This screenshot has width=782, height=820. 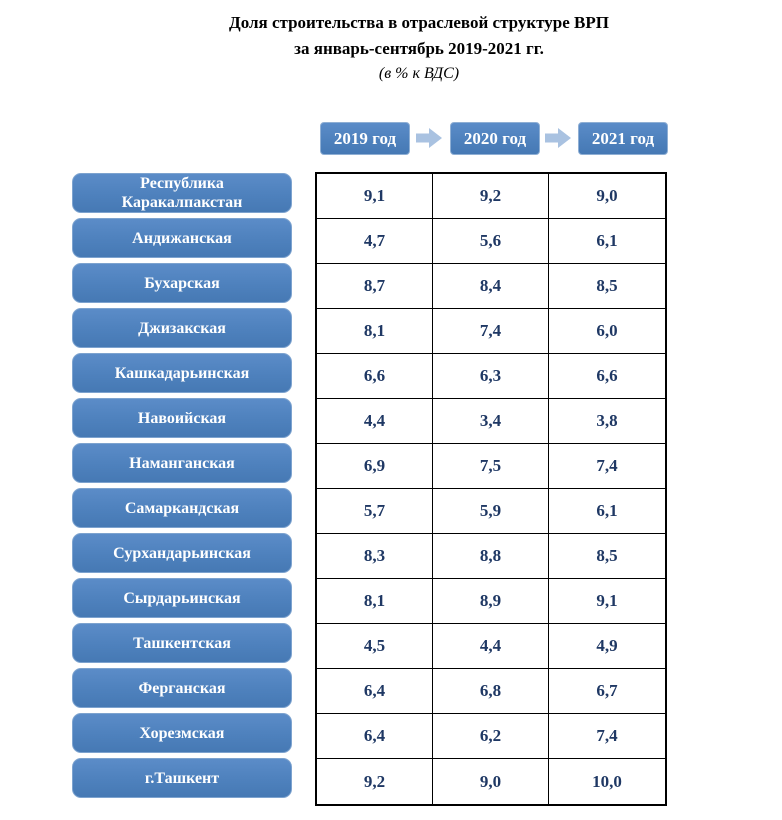 I want to click on value-cell: 8,7, so click(x=375, y=286).